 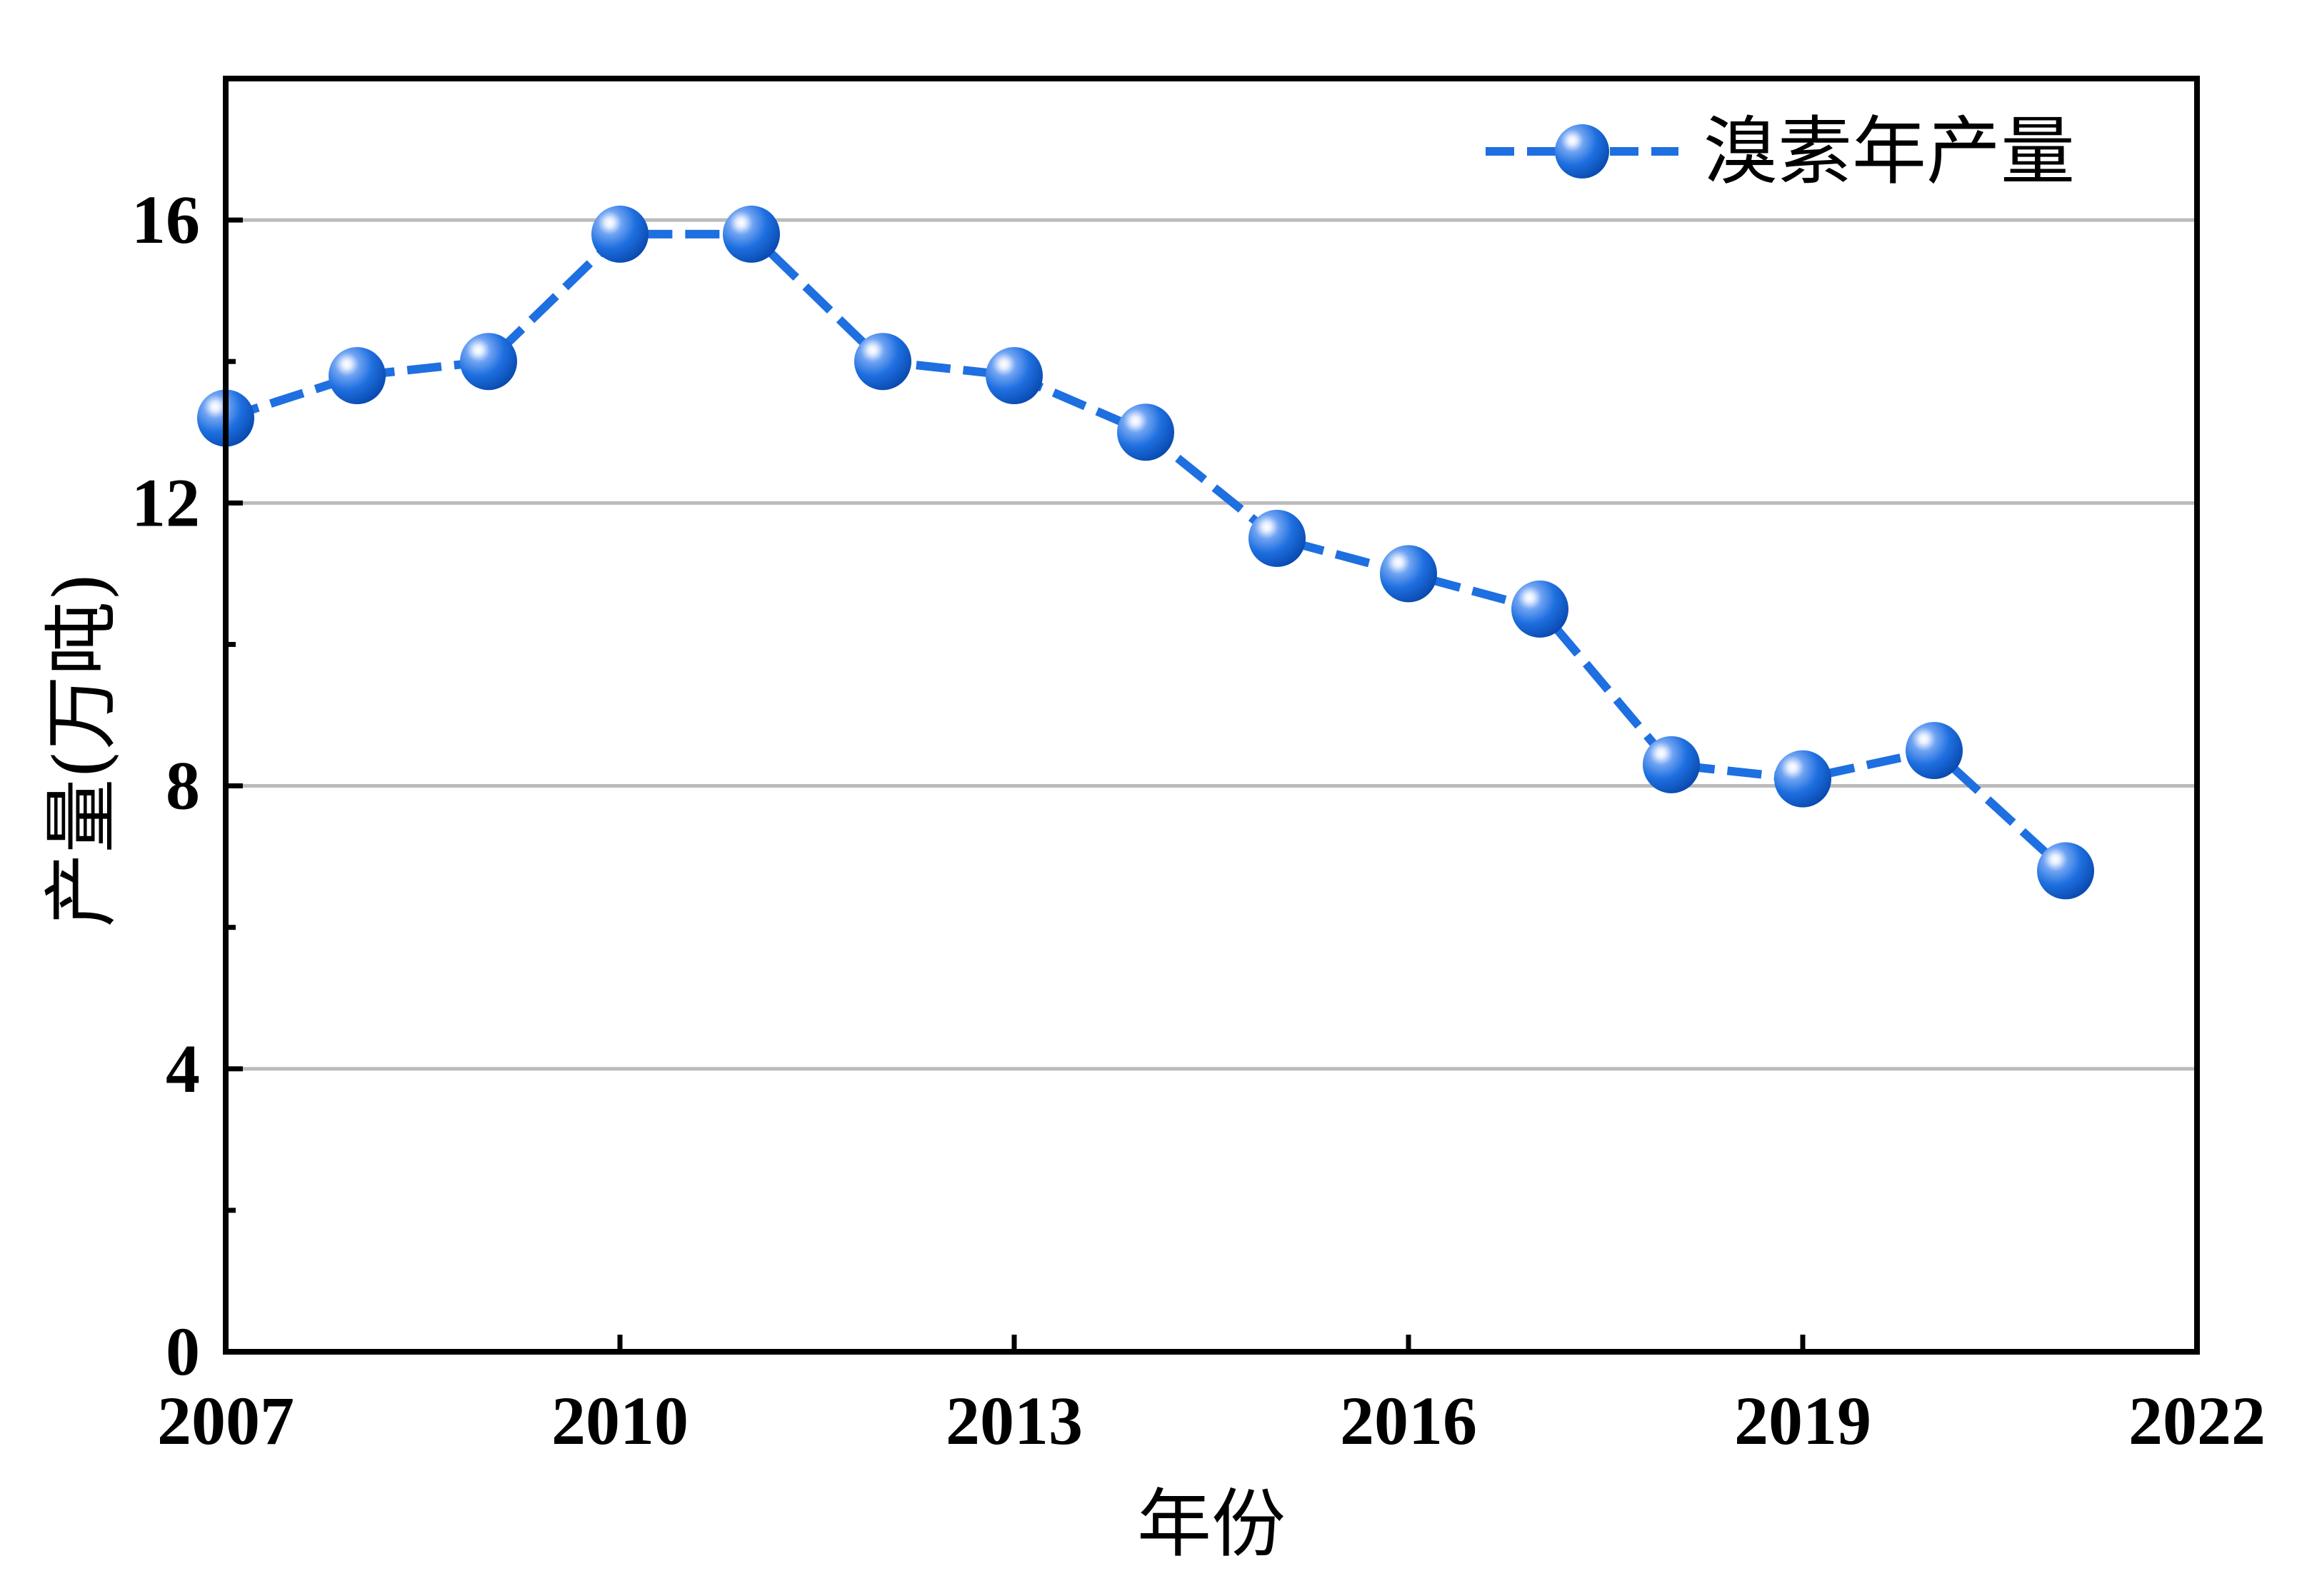 What do you see at coordinates (1802, 779) in the screenshot?
I see `data-point-2019` at bounding box center [1802, 779].